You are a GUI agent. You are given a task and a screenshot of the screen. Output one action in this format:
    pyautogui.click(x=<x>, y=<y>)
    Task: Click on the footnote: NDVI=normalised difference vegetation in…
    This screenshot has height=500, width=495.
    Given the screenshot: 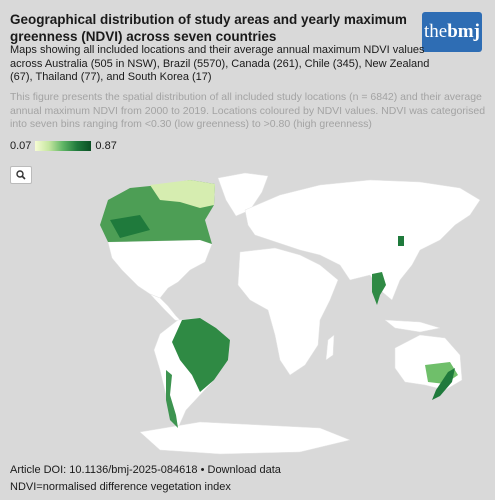 What is the action you would take?
    pyautogui.click(x=120, y=487)
    